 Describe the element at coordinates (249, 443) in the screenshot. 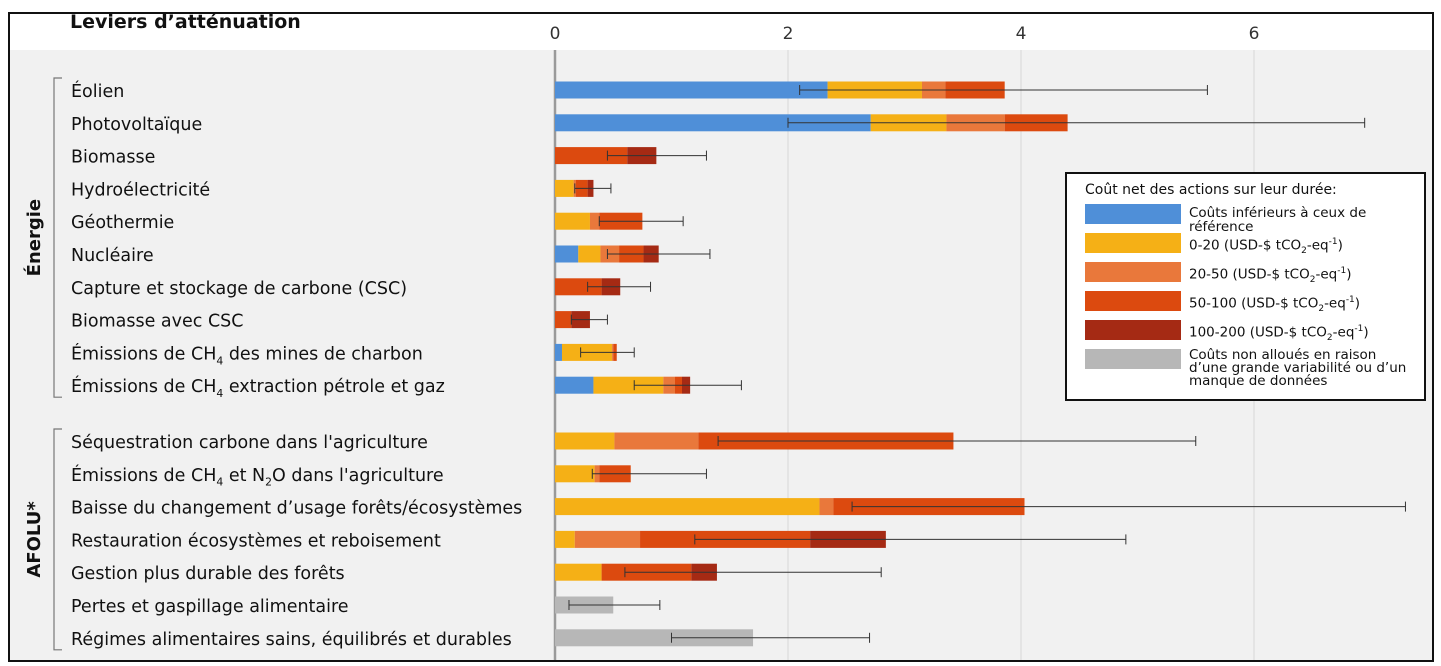

I see `category-label: Séquestration carbone dans l'agriculture` at that location.